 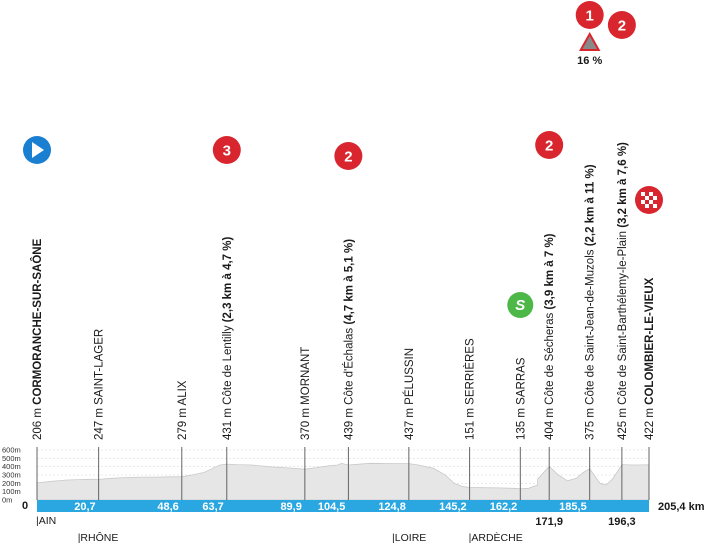 What do you see at coordinates (471, 422) in the screenshot?
I see `waypoint-altitude: 151 m` at bounding box center [471, 422].